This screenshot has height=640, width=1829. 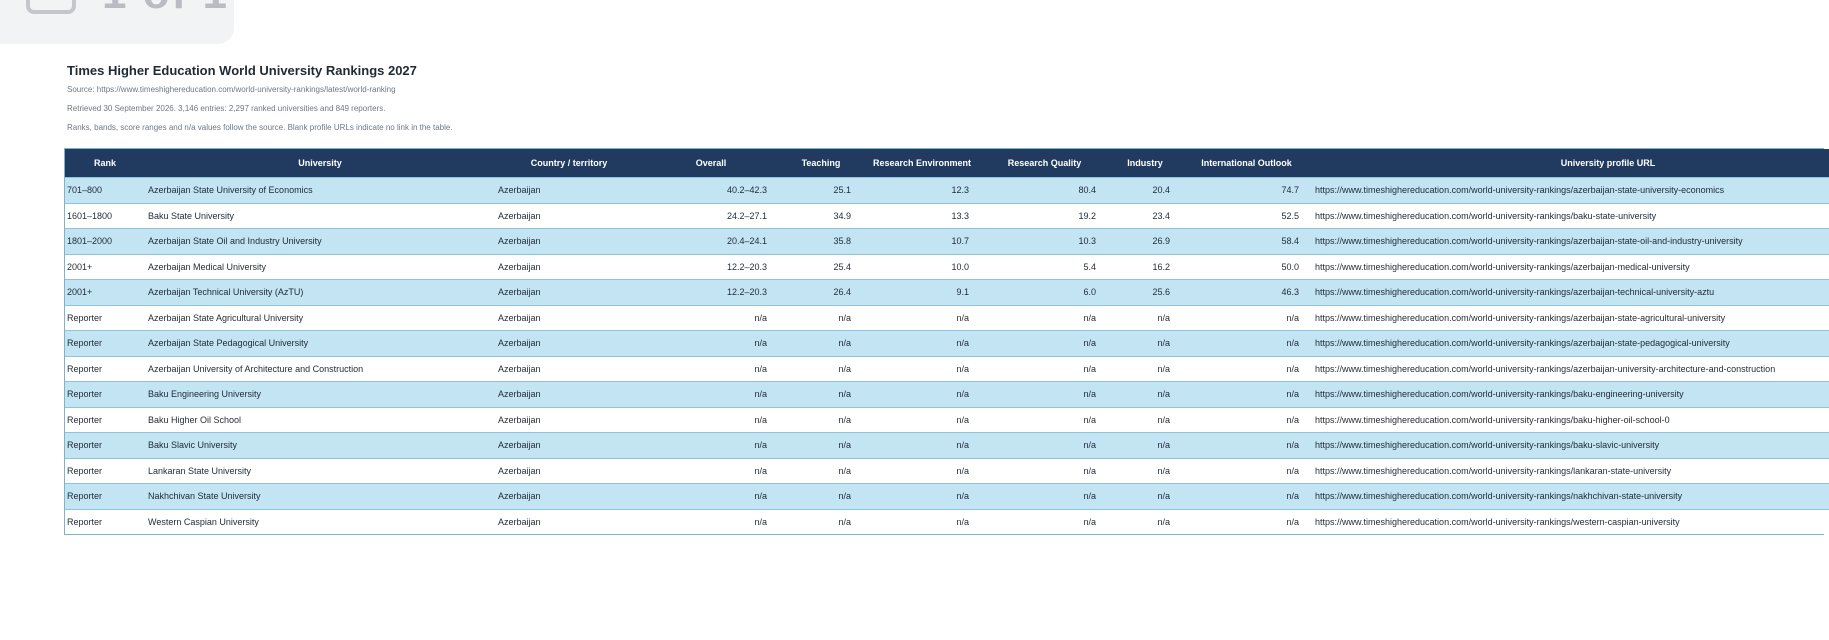 What do you see at coordinates (1145, 241) in the screenshot?
I see `industry-cell: 26.9` at bounding box center [1145, 241].